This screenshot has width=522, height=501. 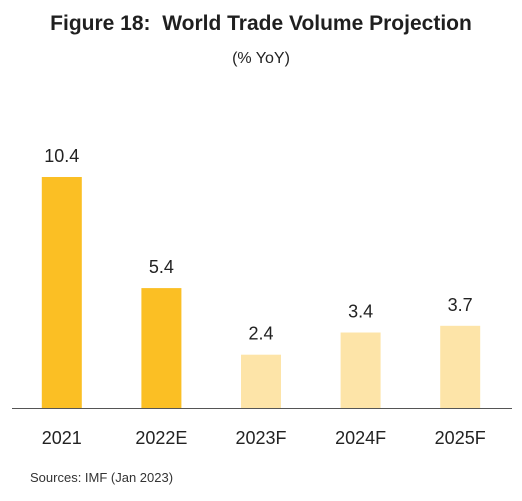 I want to click on x-tick-label-2021: 2021, so click(x=62, y=438).